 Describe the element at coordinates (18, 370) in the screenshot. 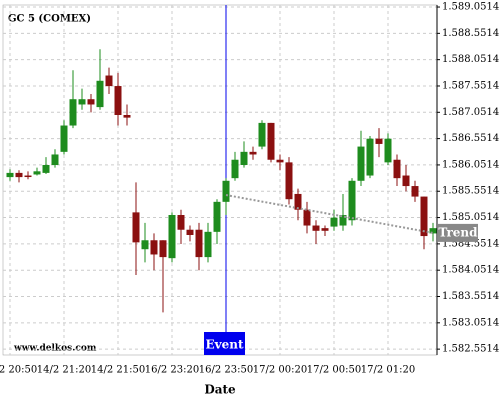

I see `x-tick-label: 14/2 20:50` at that location.